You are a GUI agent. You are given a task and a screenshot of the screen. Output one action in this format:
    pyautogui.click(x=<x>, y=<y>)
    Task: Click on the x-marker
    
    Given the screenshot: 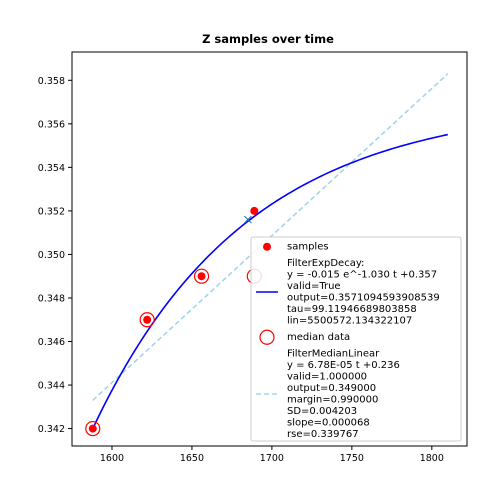 What is the action you would take?
    pyautogui.click(x=247, y=219)
    